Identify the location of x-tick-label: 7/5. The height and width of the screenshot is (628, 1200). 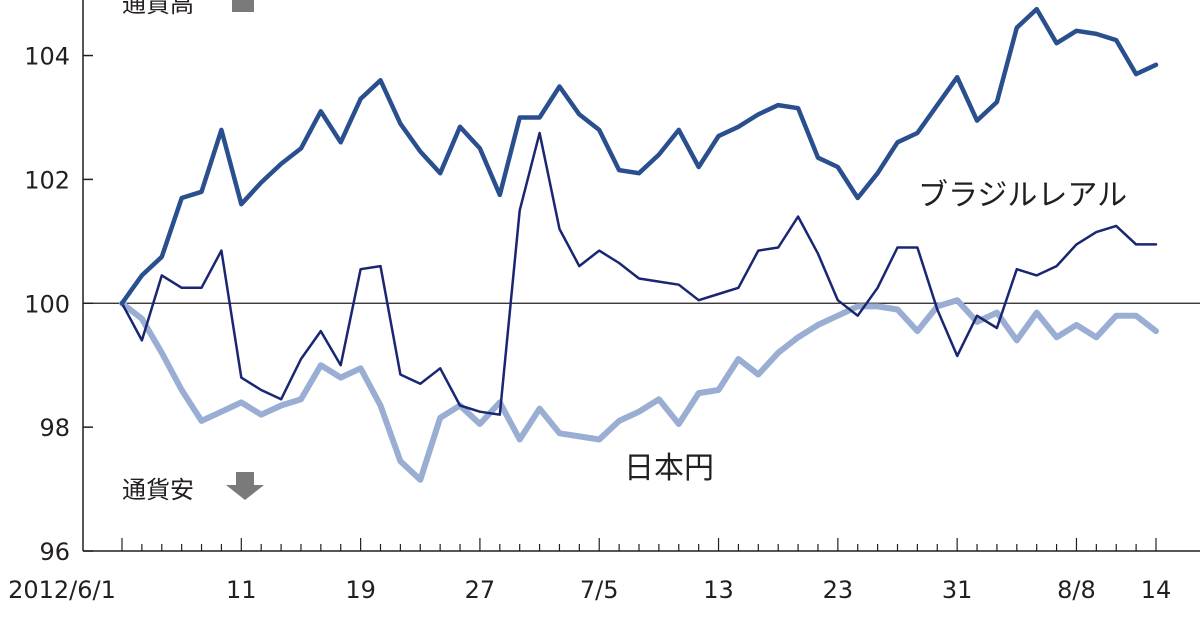
(599, 590).